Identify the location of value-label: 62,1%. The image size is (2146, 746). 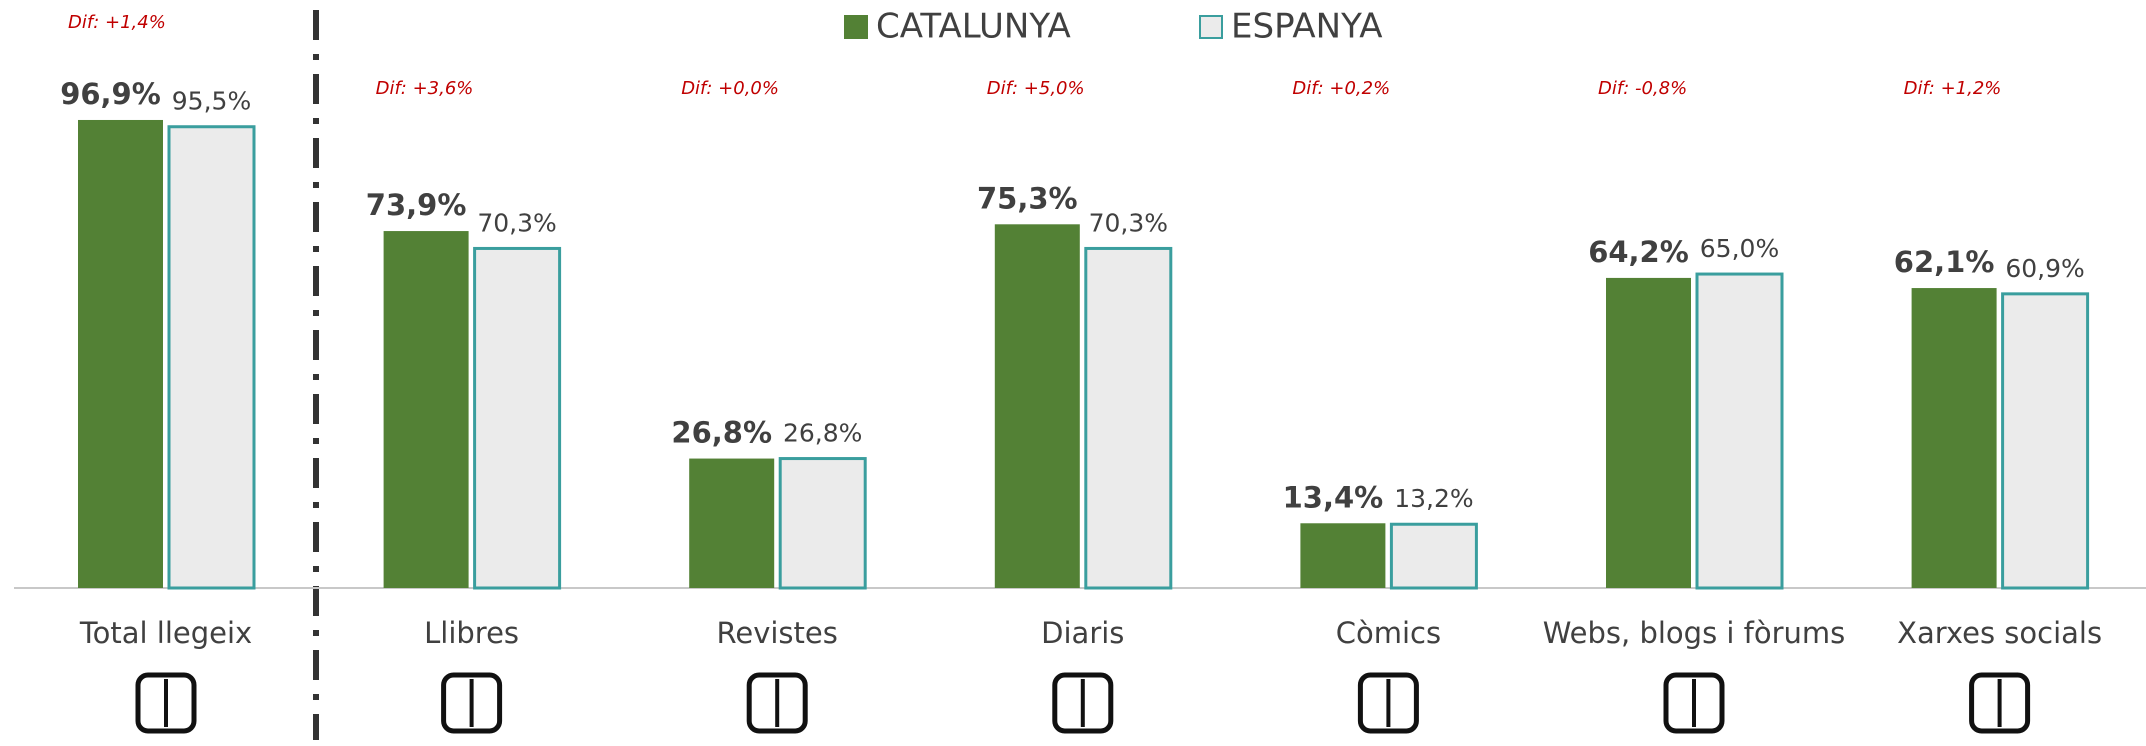
(1944, 262).